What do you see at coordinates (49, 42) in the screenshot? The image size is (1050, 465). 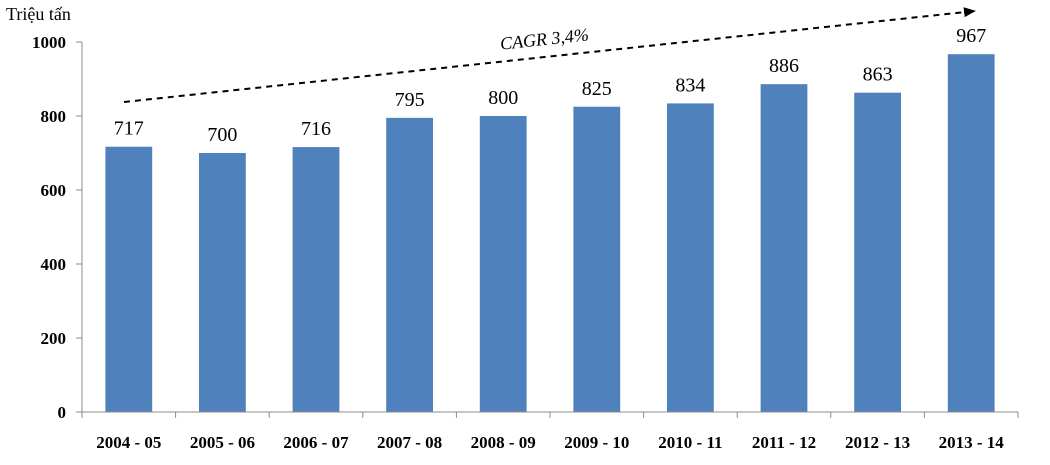 I see `y-tick-label: 1000` at bounding box center [49, 42].